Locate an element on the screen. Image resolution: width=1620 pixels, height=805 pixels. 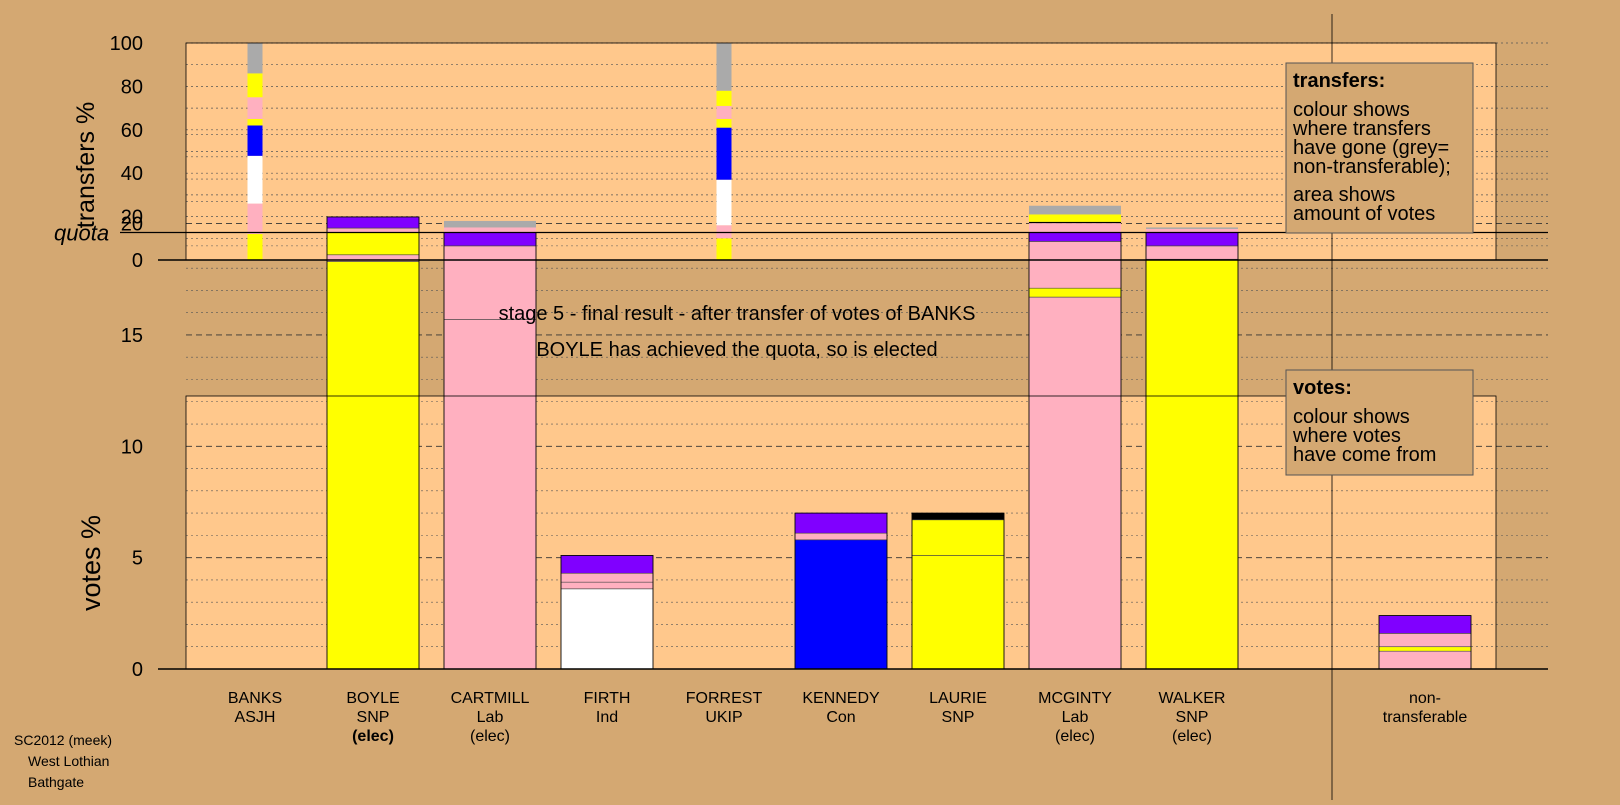
category-label-cartmill: (elec) is located at coordinates (490, 736).